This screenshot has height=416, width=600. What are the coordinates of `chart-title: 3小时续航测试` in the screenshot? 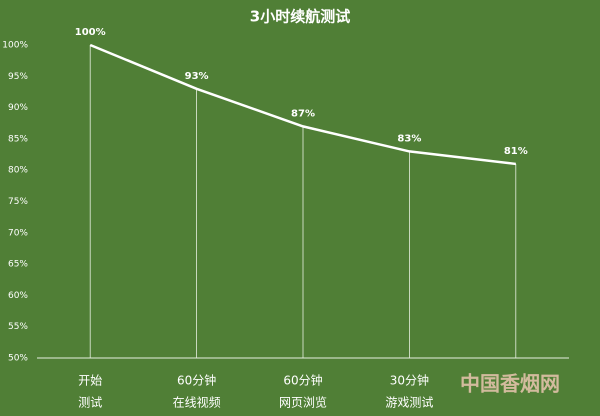 It's located at (300, 17).